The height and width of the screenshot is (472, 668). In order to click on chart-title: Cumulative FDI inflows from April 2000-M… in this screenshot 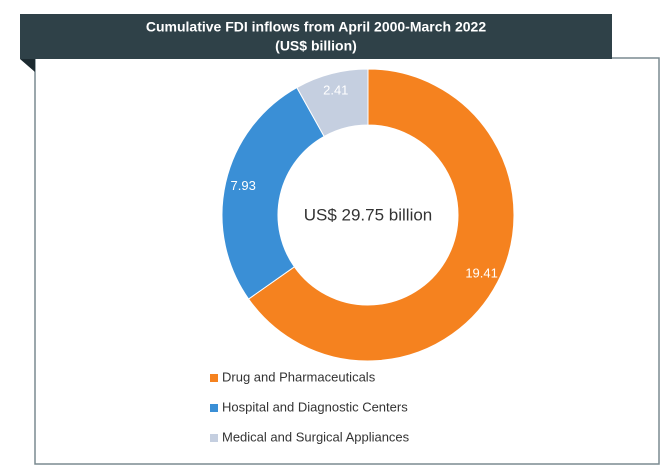, I will do `click(316, 27)`.